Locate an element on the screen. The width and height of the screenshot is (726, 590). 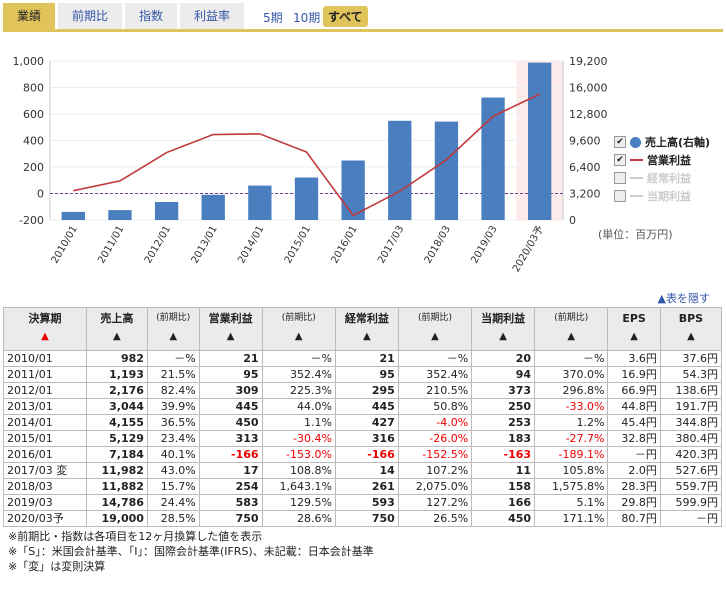
right-tick-label: 19,200 is located at coordinates (588, 61).